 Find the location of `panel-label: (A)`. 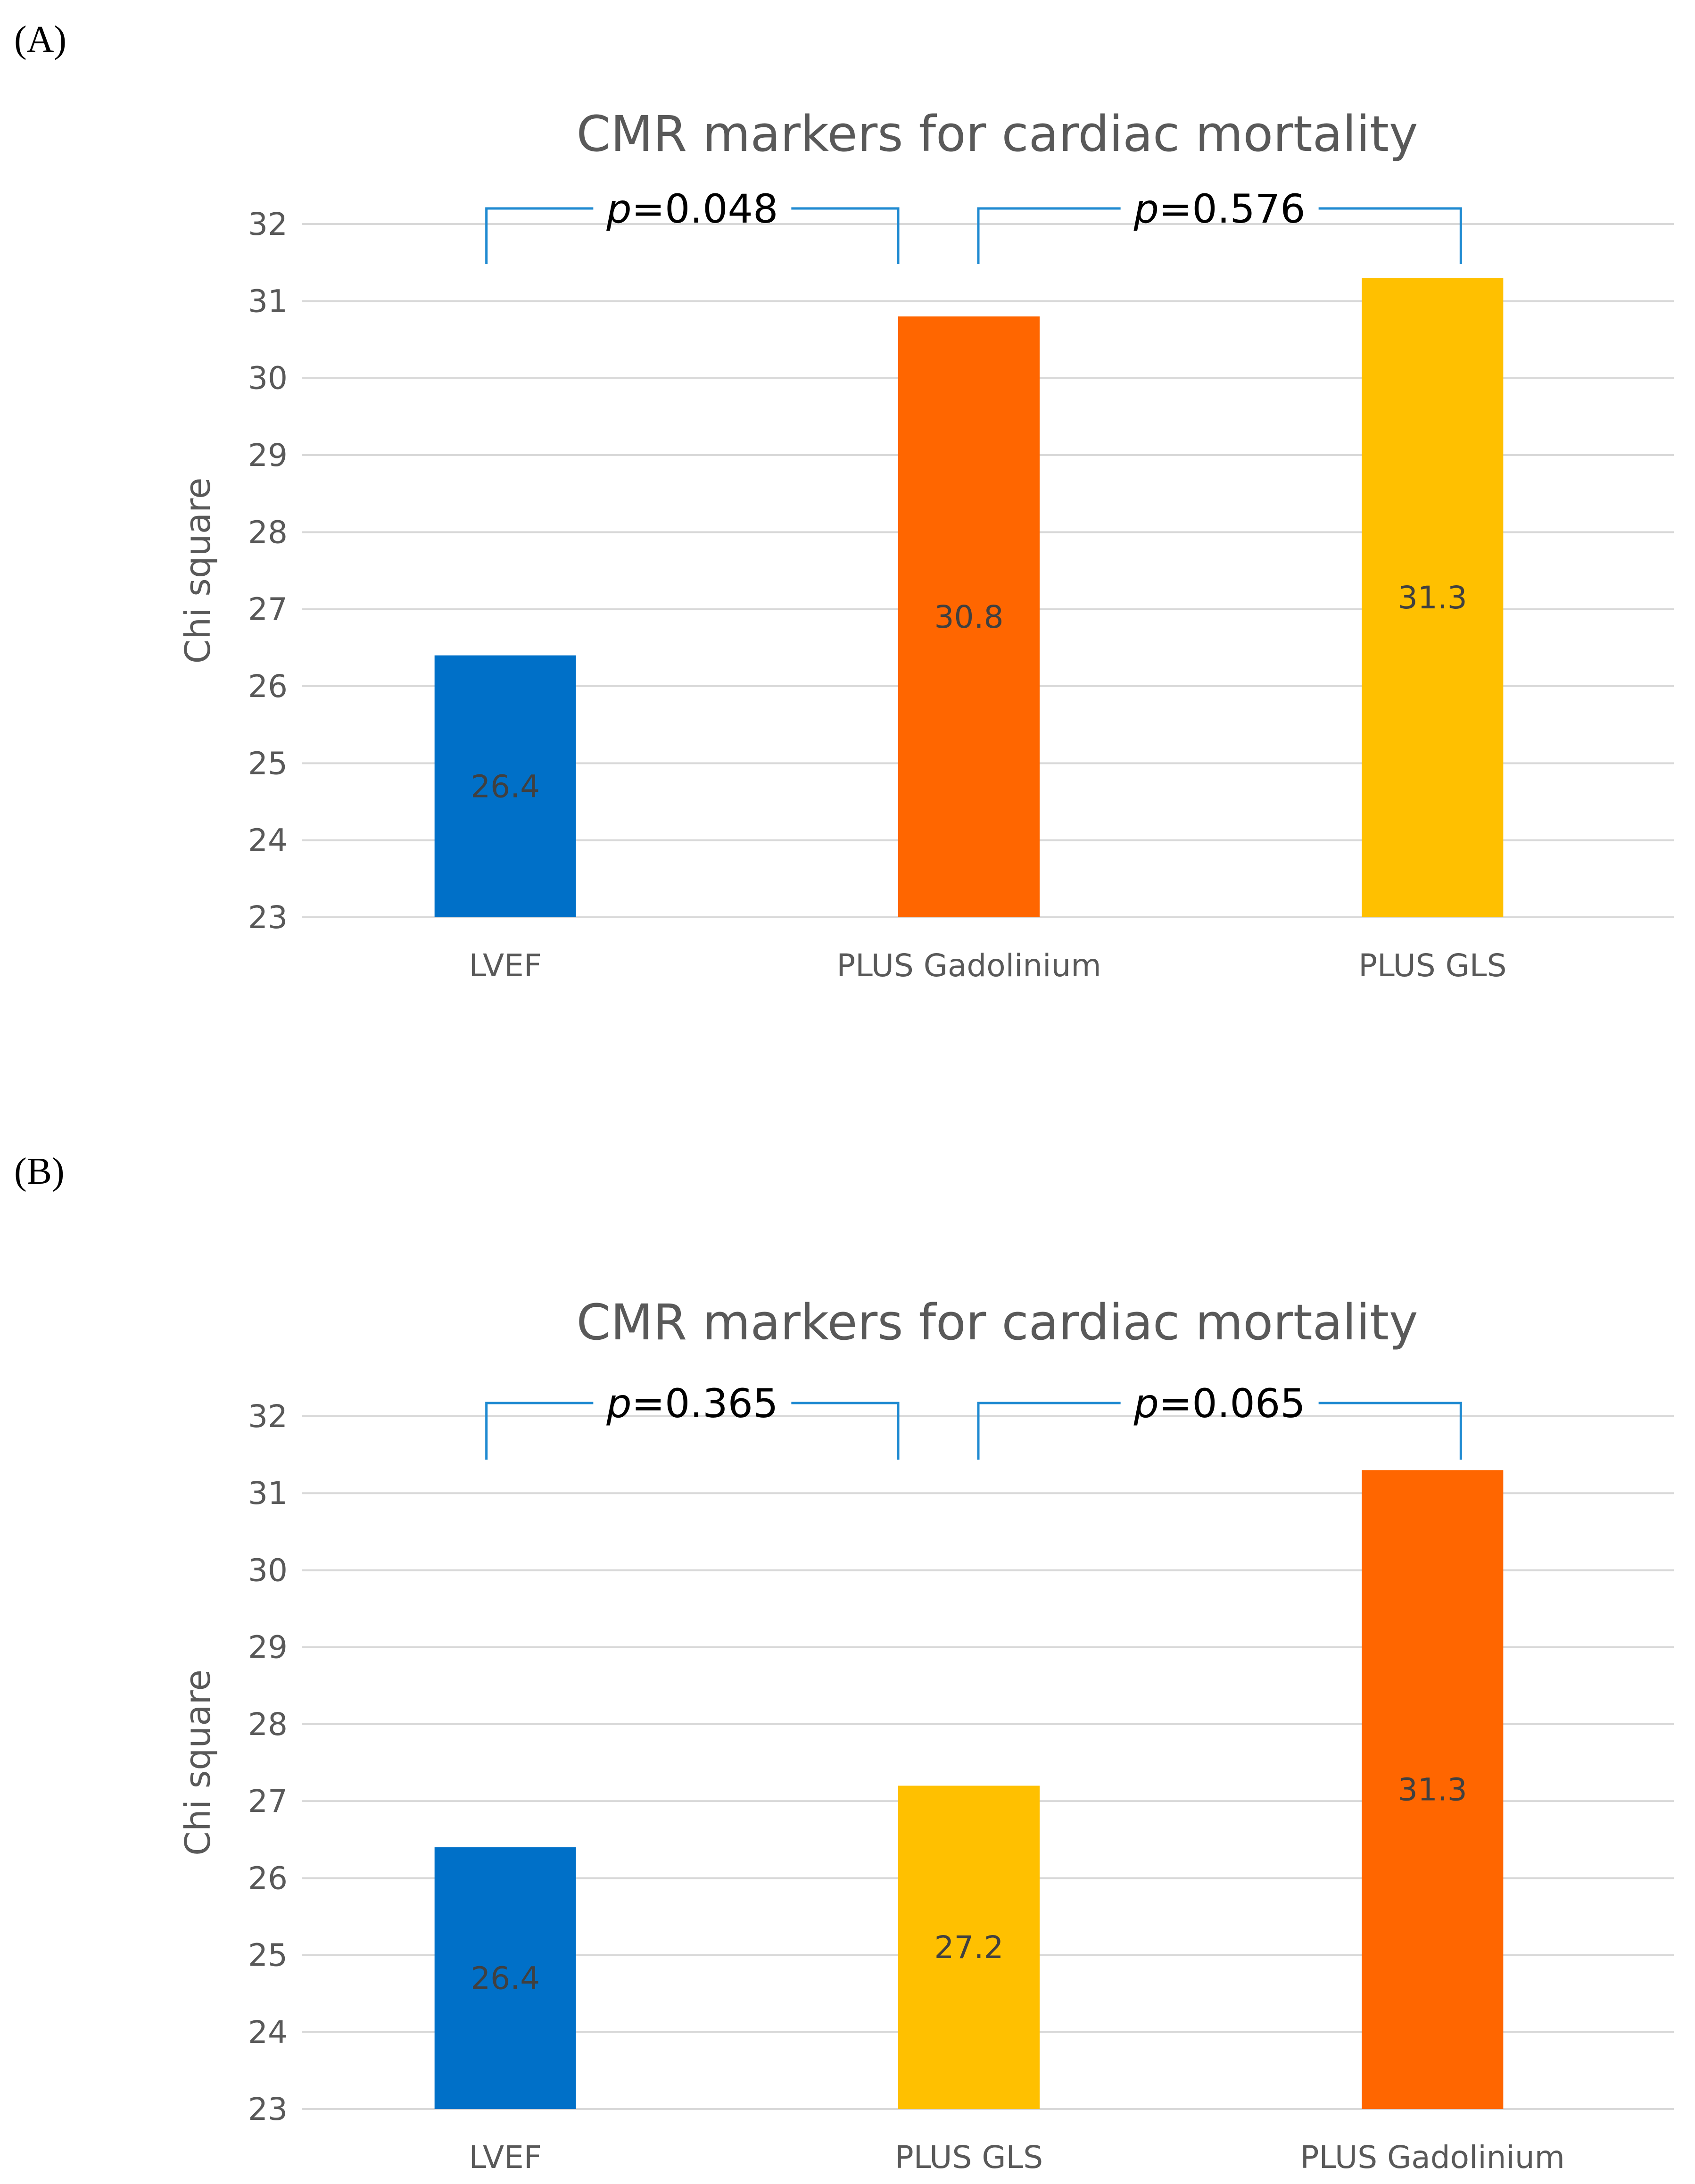

panel-label: (A) is located at coordinates (40, 40).